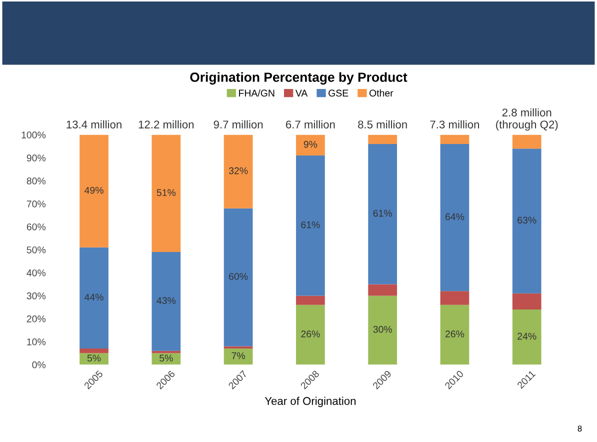  Describe the element at coordinates (36, 272) in the screenshot. I see `y-tick-label: 40%` at that location.